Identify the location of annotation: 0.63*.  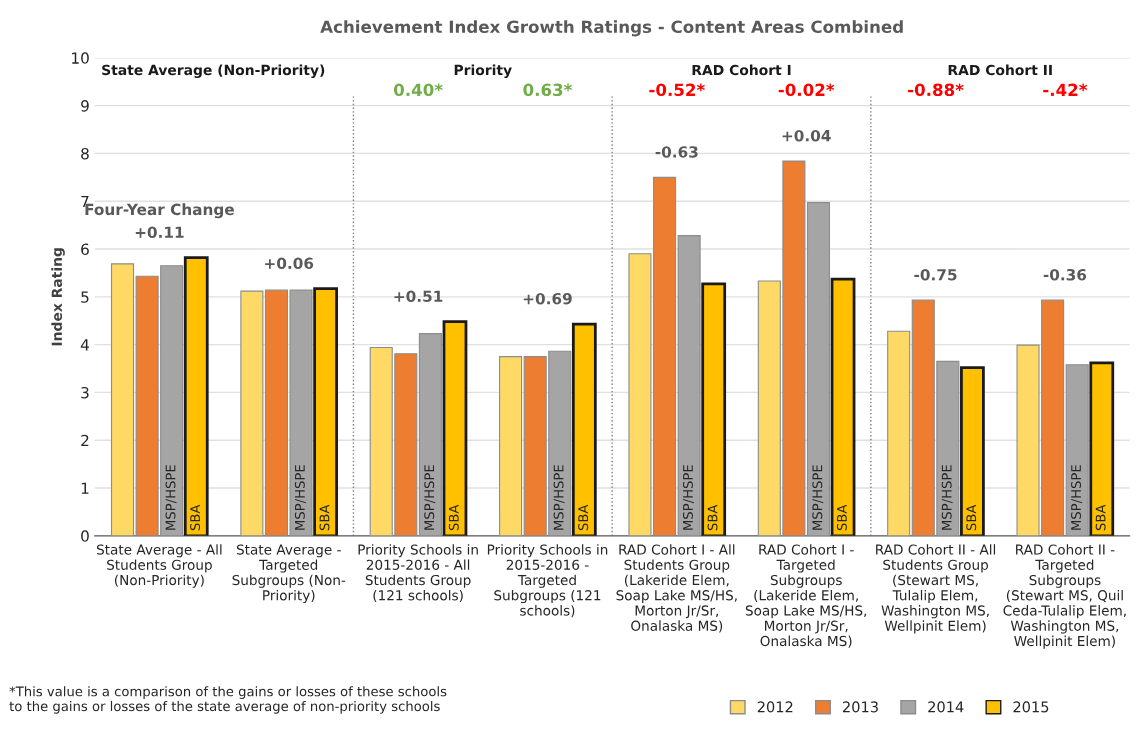
(548, 90).